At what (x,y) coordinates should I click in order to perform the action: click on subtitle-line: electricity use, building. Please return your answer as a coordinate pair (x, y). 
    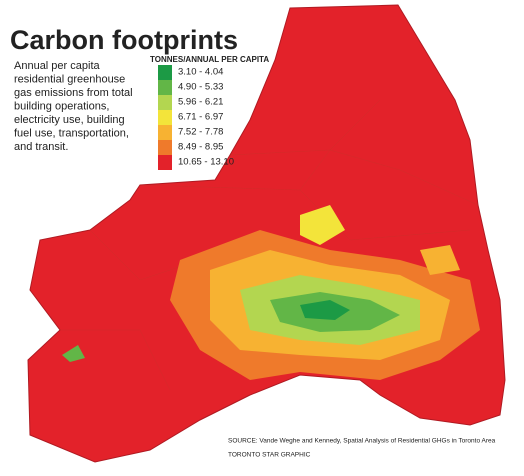
    Looking at the image, I should click on (69, 120).